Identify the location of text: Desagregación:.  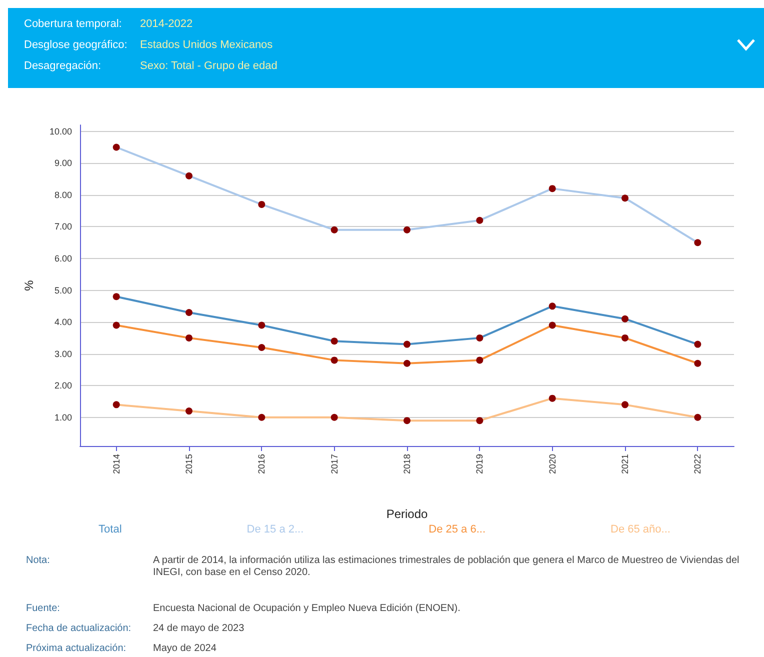
(63, 66).